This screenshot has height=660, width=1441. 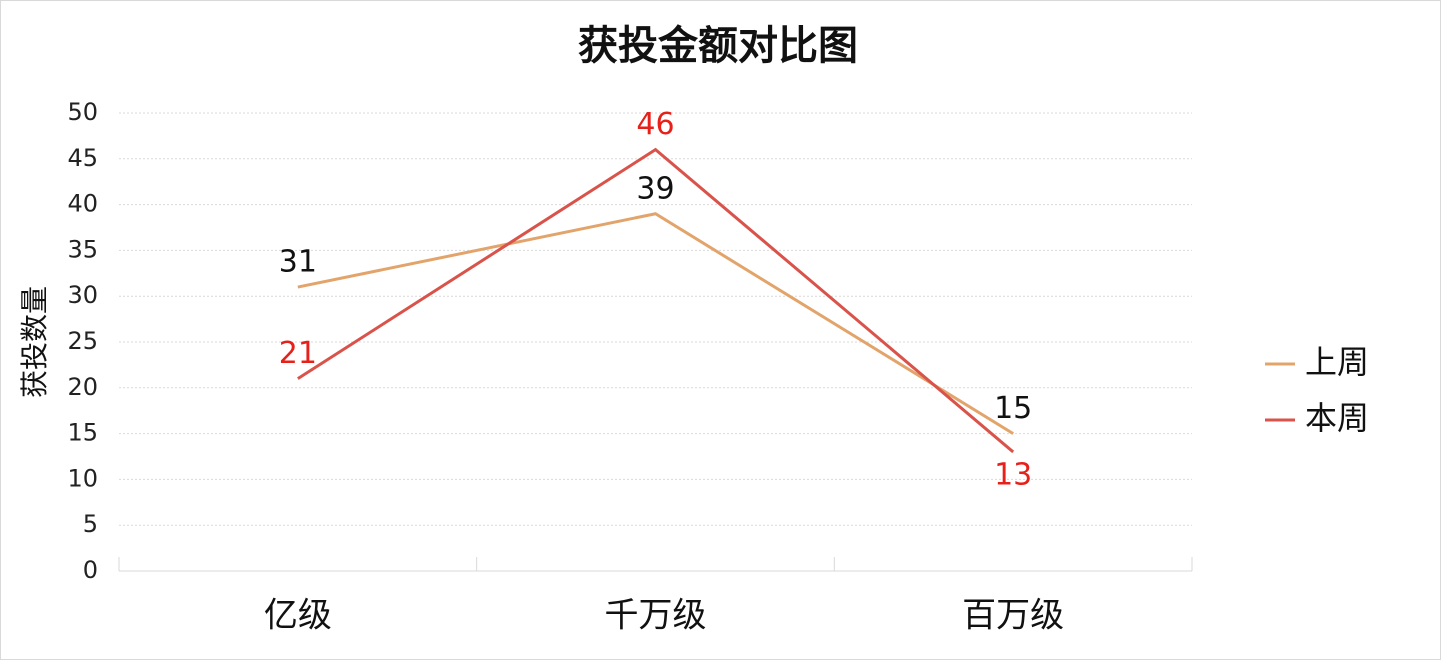 What do you see at coordinates (298, 262) in the screenshot?
I see `data-label: 31` at bounding box center [298, 262].